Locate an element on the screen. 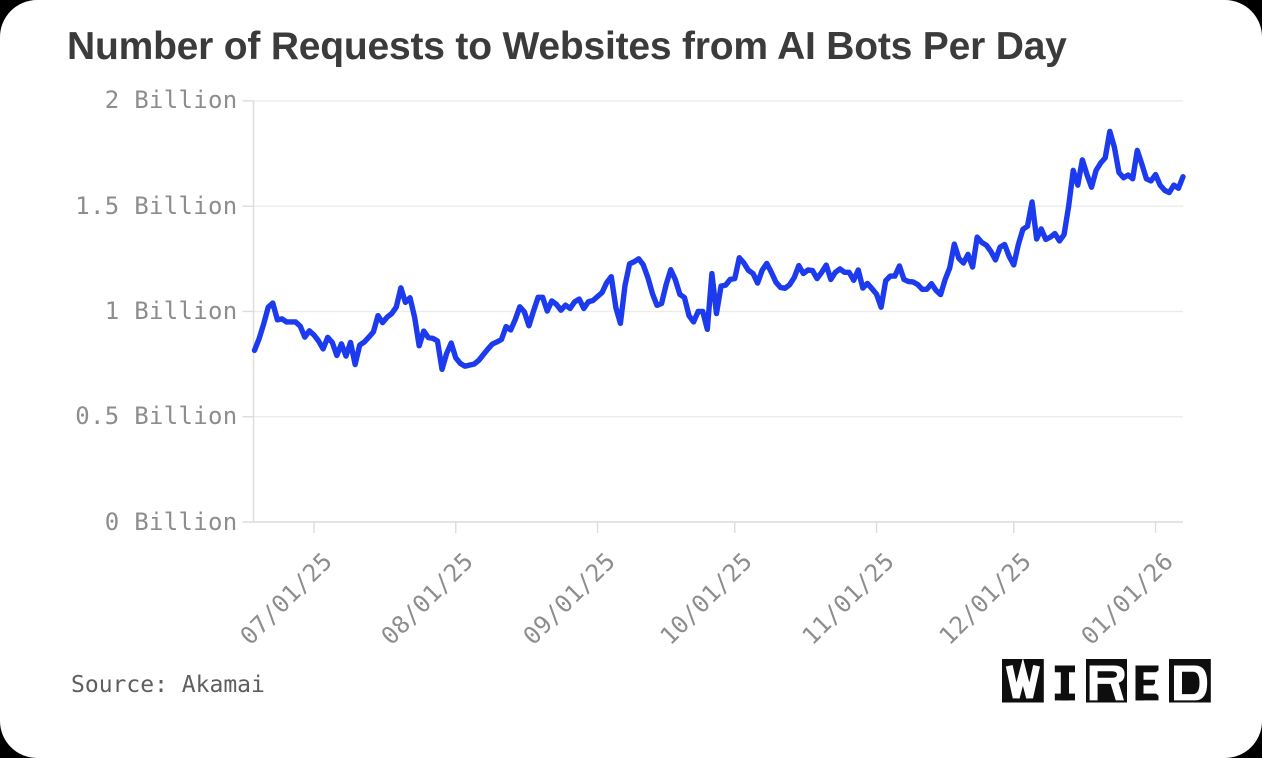  wired-logo-letter-I is located at coordinates (1065, 681).